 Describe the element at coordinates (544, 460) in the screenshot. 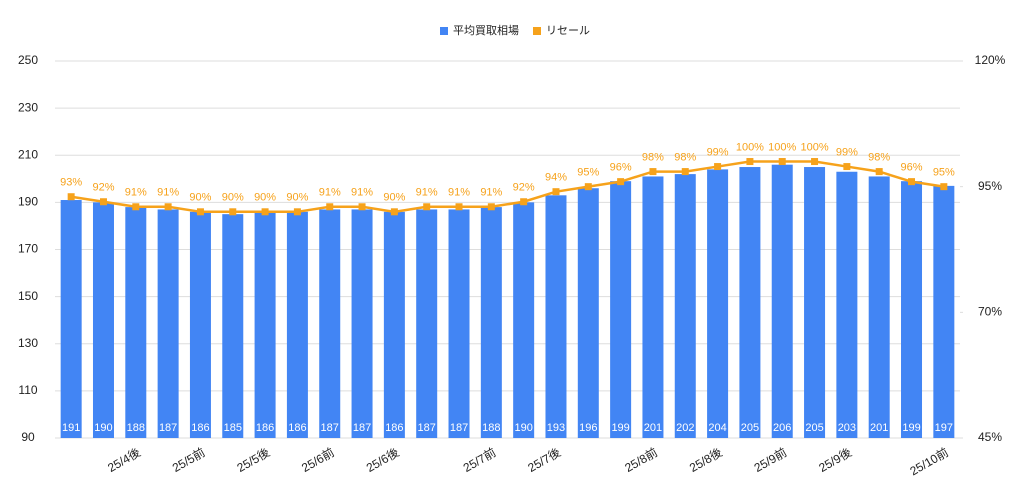

I see `x-tick-label: 25/7後` at that location.